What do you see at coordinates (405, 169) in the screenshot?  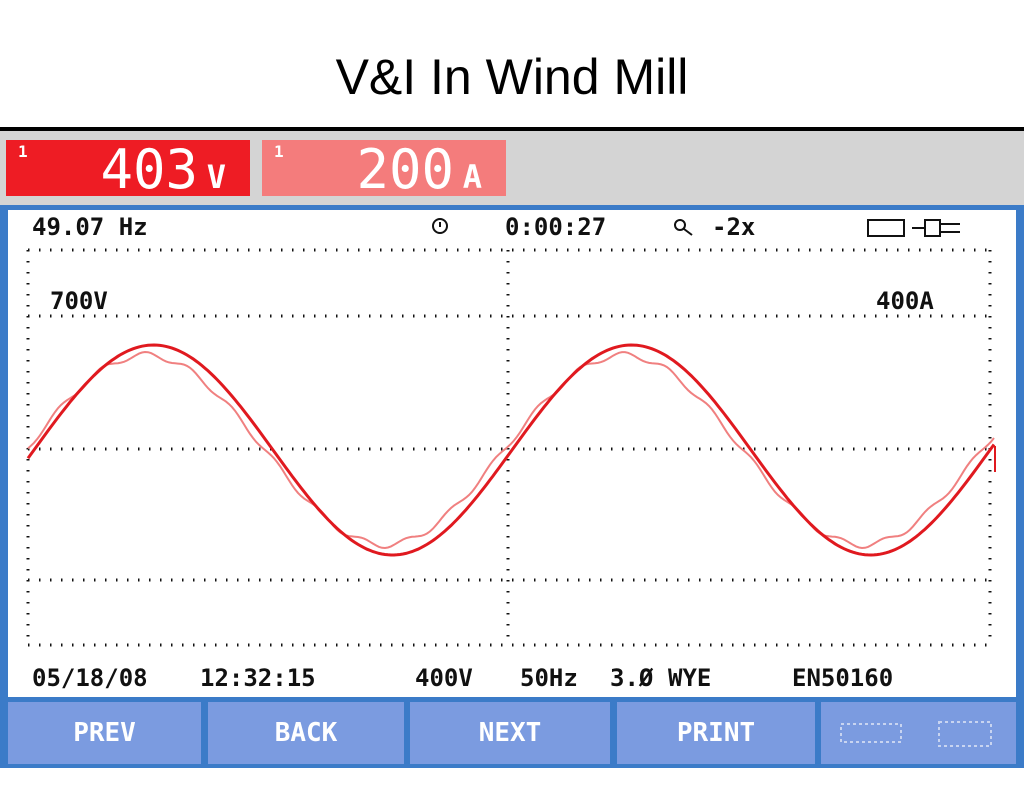 I see `reading-value: 200` at bounding box center [405, 169].